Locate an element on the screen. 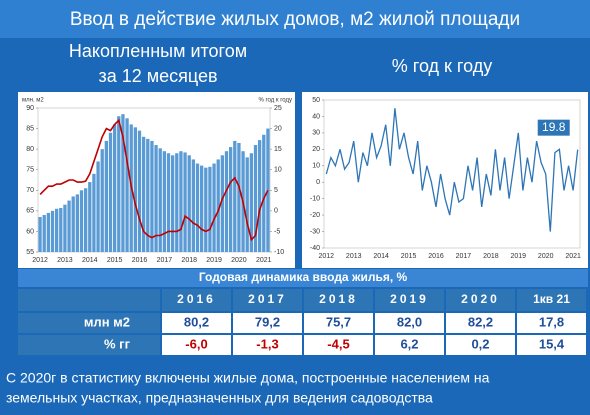 The image size is (590, 415). table-header: 2018 is located at coordinates (338, 299).